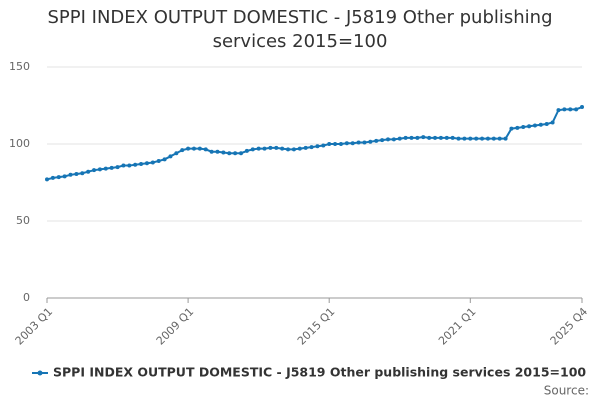 Image resolution: width=600 pixels, height=400 pixels. What do you see at coordinates (457, 326) in the screenshot?
I see `x-tick-label: 2021 Q1` at bounding box center [457, 326].